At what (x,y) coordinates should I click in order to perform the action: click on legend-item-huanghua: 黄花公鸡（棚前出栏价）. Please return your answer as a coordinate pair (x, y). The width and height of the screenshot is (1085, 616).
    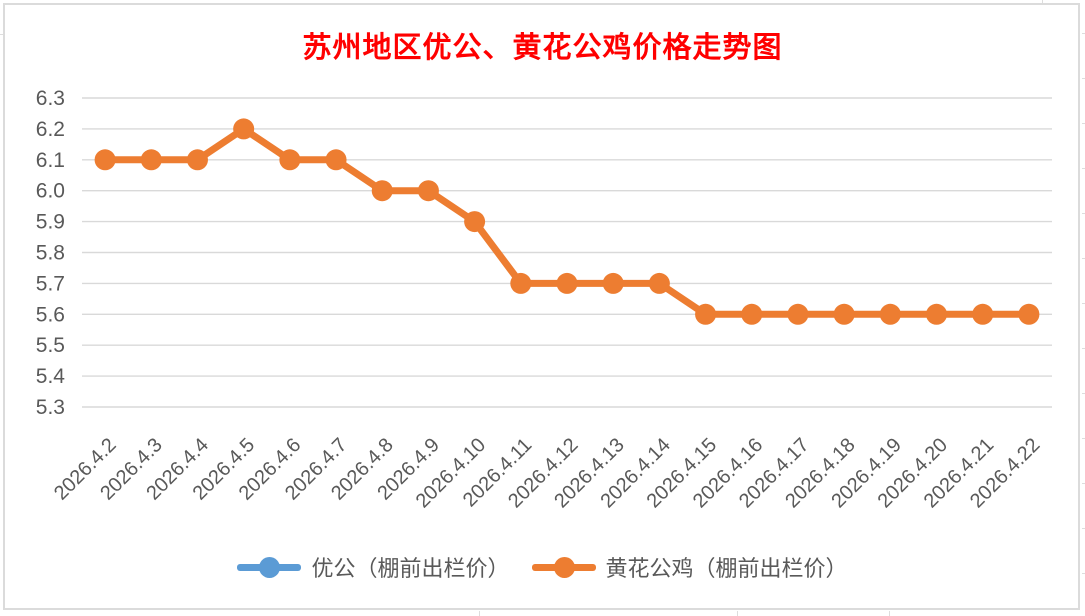
    Looking at the image, I should click on (689, 567).